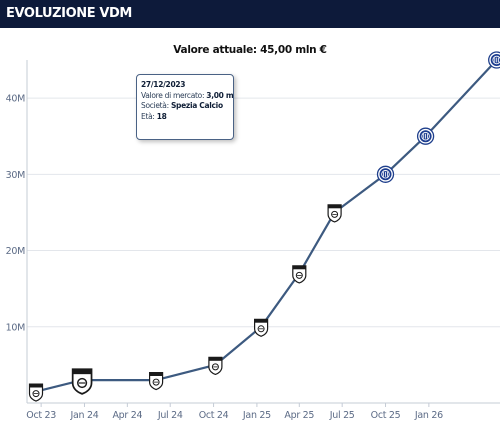 The height and width of the screenshot is (440, 500). I want to click on tooltip-age-label: Età:, so click(148, 116).